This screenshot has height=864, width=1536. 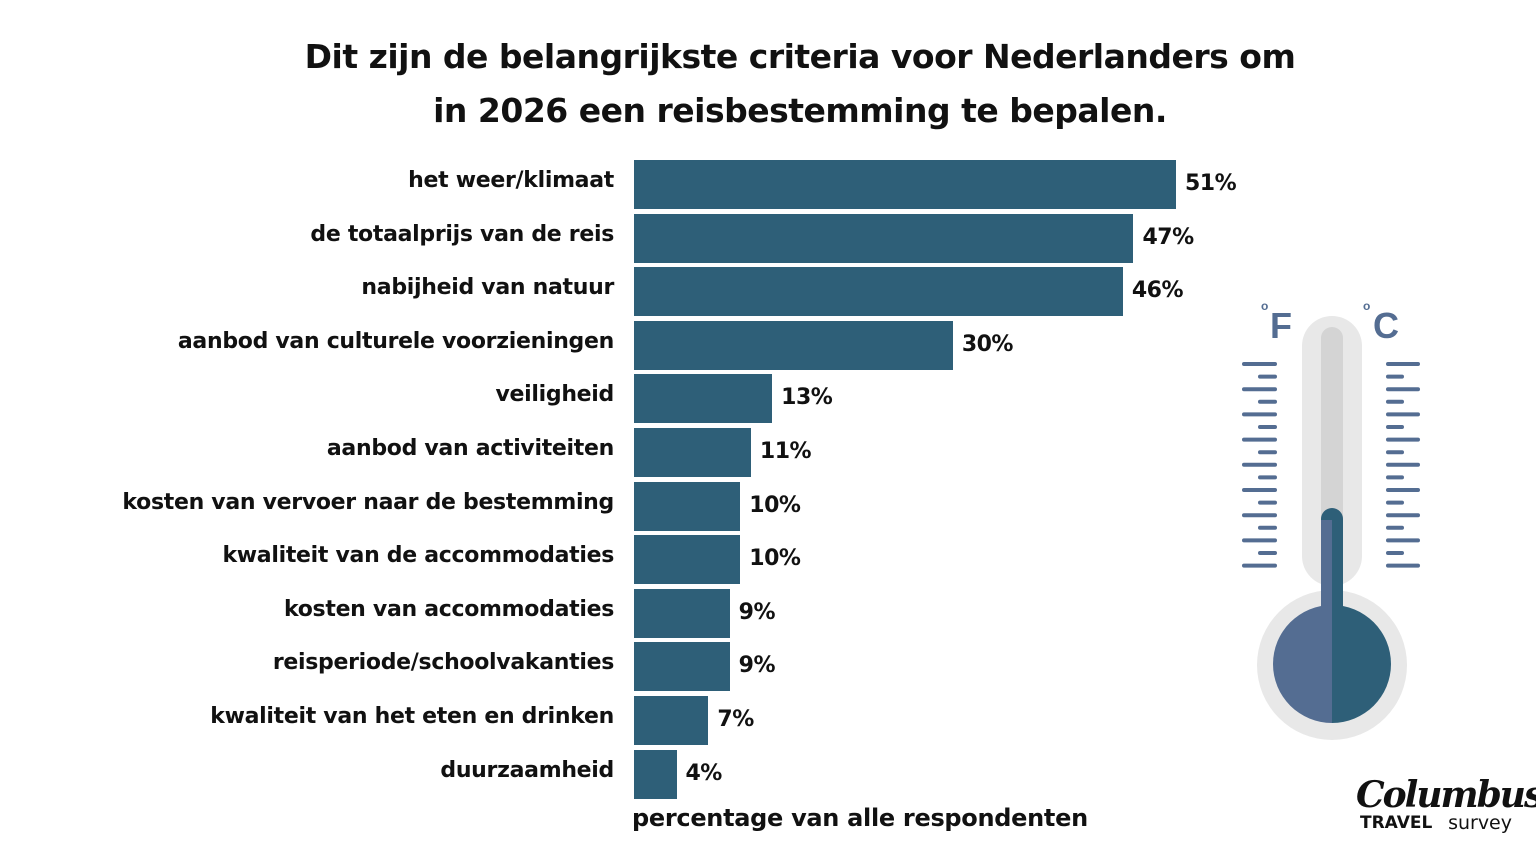 What do you see at coordinates (1264, 306) in the screenshot?
I see `degree-symbol-f: o` at bounding box center [1264, 306].